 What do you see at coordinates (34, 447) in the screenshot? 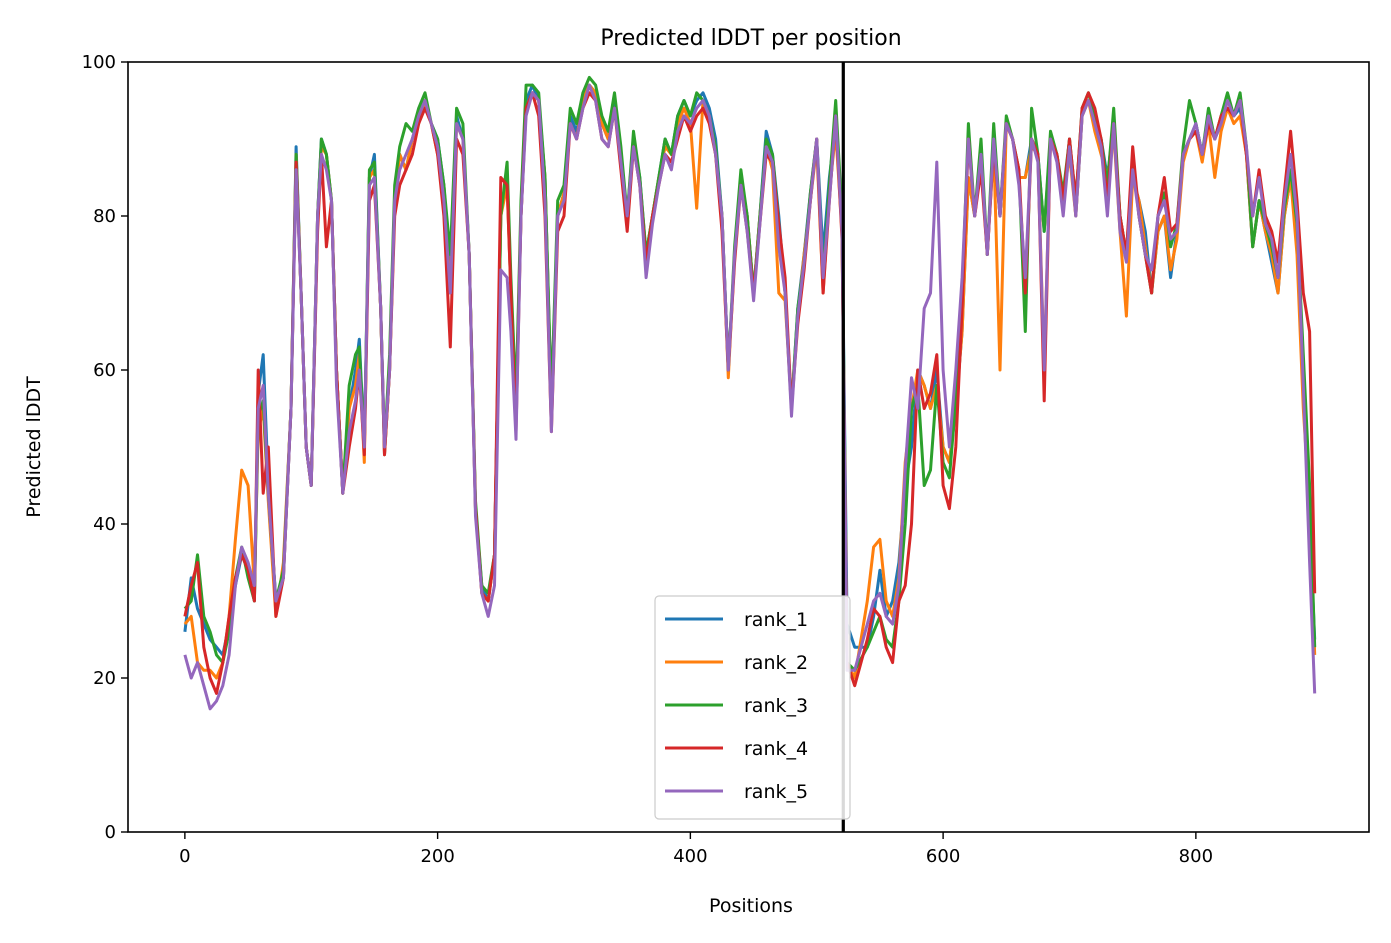
I see `y-axis-label: Predicted lDDT` at bounding box center [34, 447].